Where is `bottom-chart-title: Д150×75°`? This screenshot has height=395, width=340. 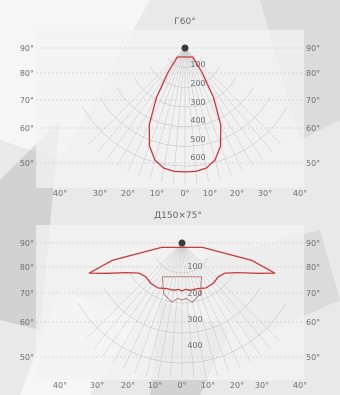 bottom-chart-title: Д150×75° is located at coordinates (178, 216).